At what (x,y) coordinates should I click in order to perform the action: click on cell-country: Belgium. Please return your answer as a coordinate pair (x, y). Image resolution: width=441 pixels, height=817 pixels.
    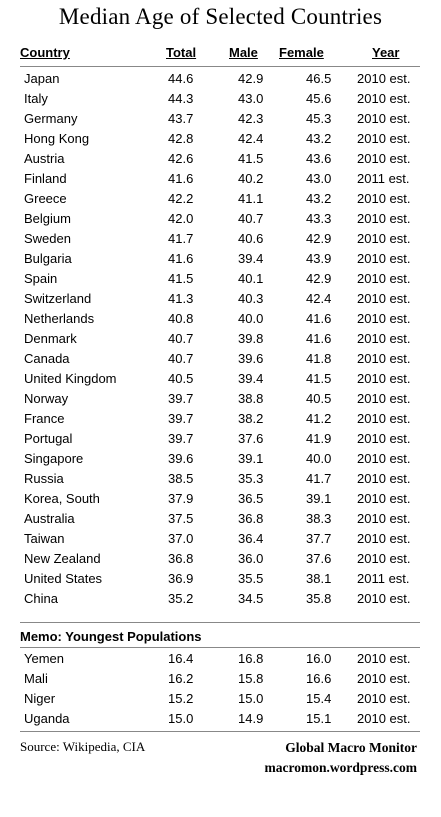
    Looking at the image, I should click on (47, 218).